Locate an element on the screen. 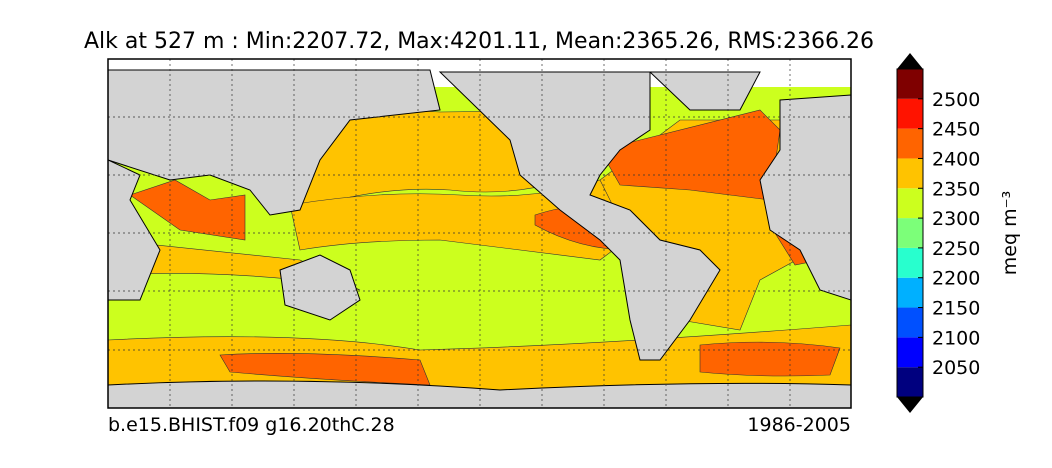 Image resolution: width=1052 pixels, height=468 pixels. colorbar-label: meq m⁻³ is located at coordinates (1010, 233).